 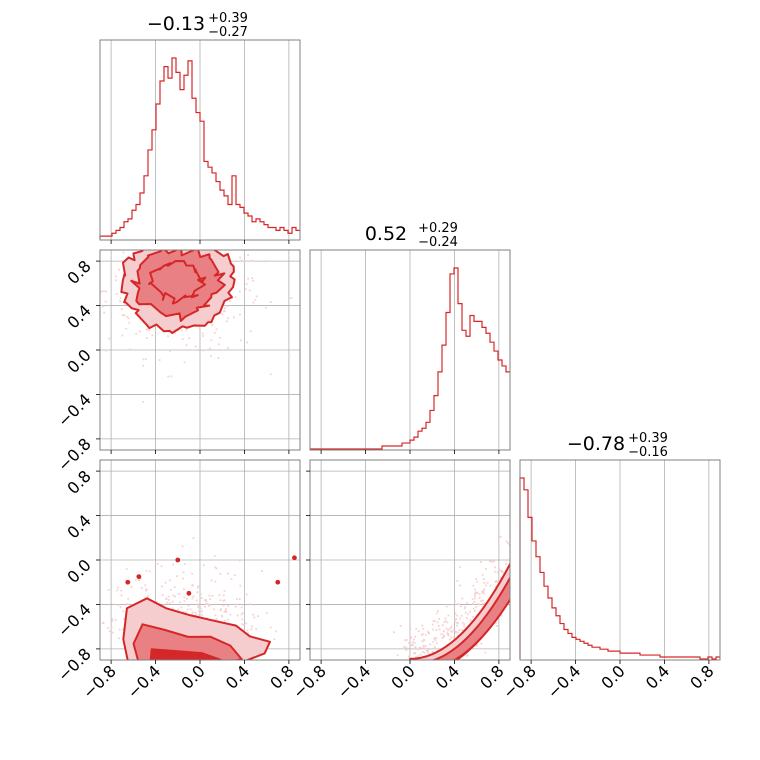 I want to click on density-contour-island, so click(x=128, y=582).